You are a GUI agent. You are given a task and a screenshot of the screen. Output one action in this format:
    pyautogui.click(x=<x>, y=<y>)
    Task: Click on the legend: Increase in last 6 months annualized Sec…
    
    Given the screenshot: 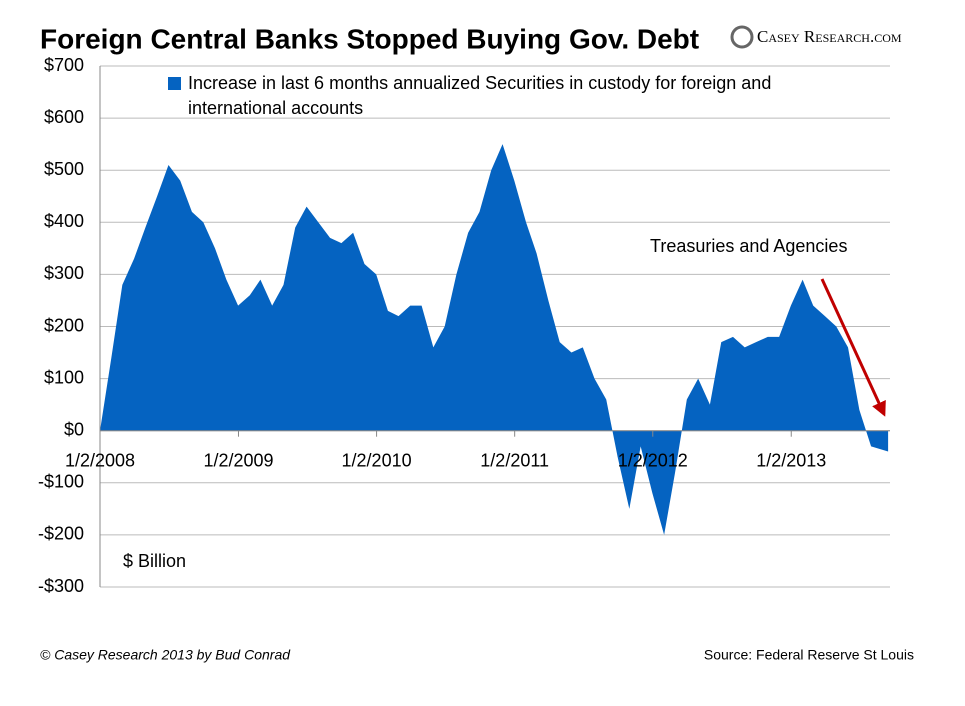 What is the action you would take?
    pyautogui.click(x=508, y=96)
    